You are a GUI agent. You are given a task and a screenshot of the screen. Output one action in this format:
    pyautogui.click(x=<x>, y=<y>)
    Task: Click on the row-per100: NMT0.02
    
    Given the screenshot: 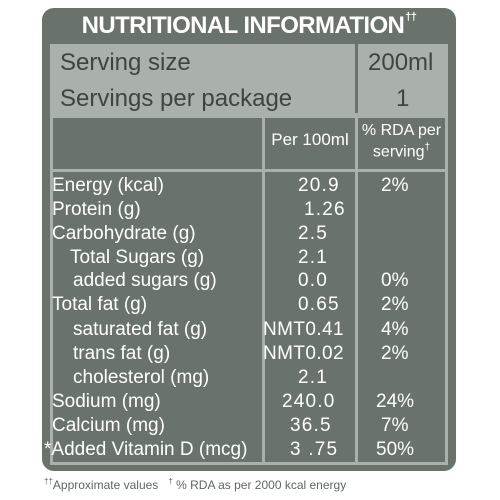 What is the action you would take?
    pyautogui.click(x=303, y=353)
    